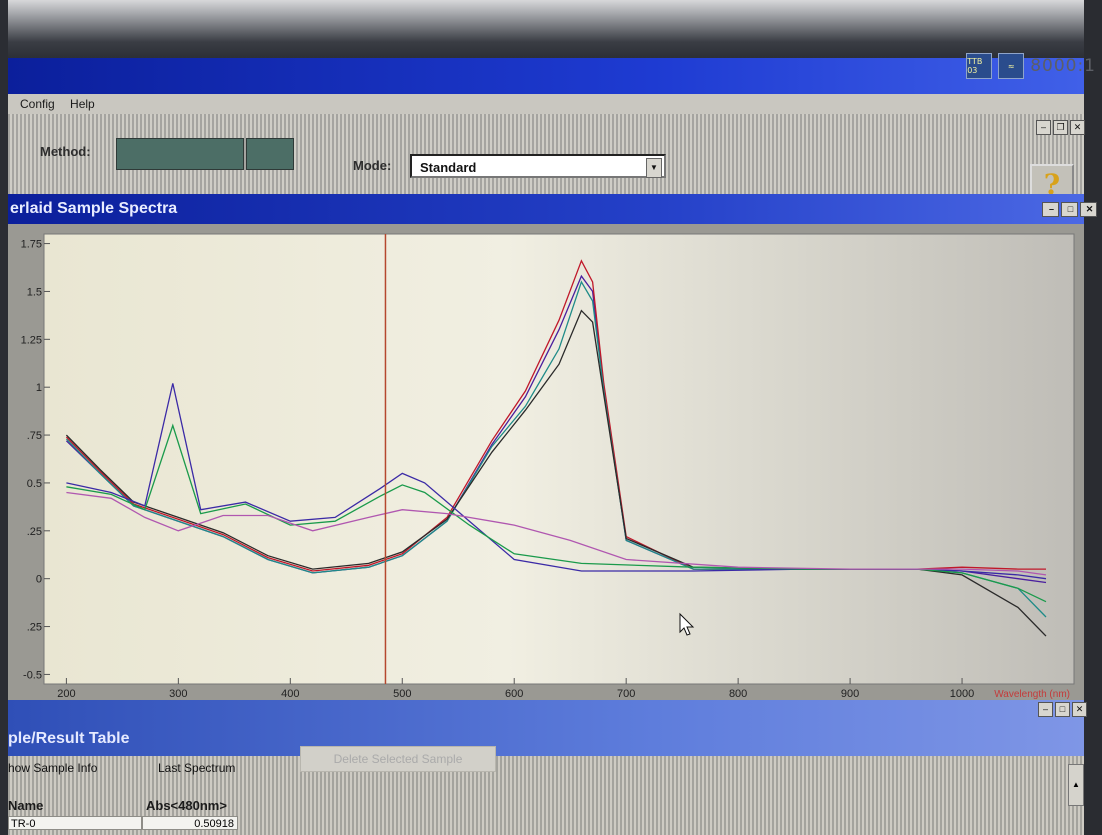 This screenshot has width=1102, height=835. I want to click on x-tick-label: 700, so click(626, 694).